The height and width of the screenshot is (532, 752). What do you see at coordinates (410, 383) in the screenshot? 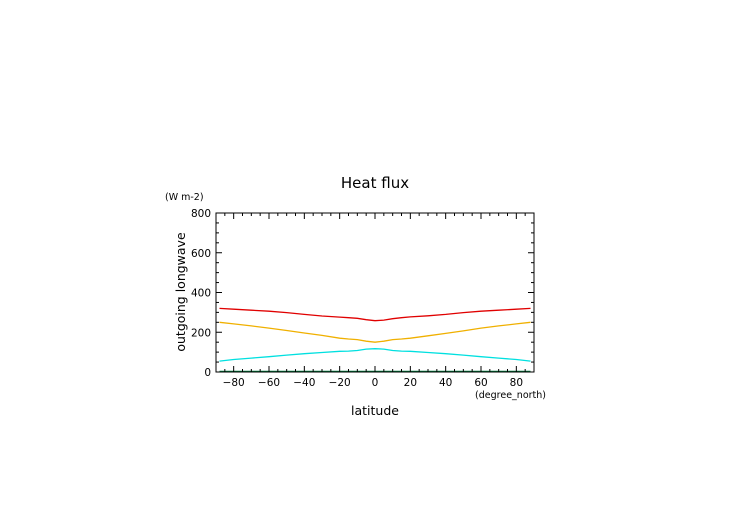
I see `x-tick-label: 20` at bounding box center [410, 383].